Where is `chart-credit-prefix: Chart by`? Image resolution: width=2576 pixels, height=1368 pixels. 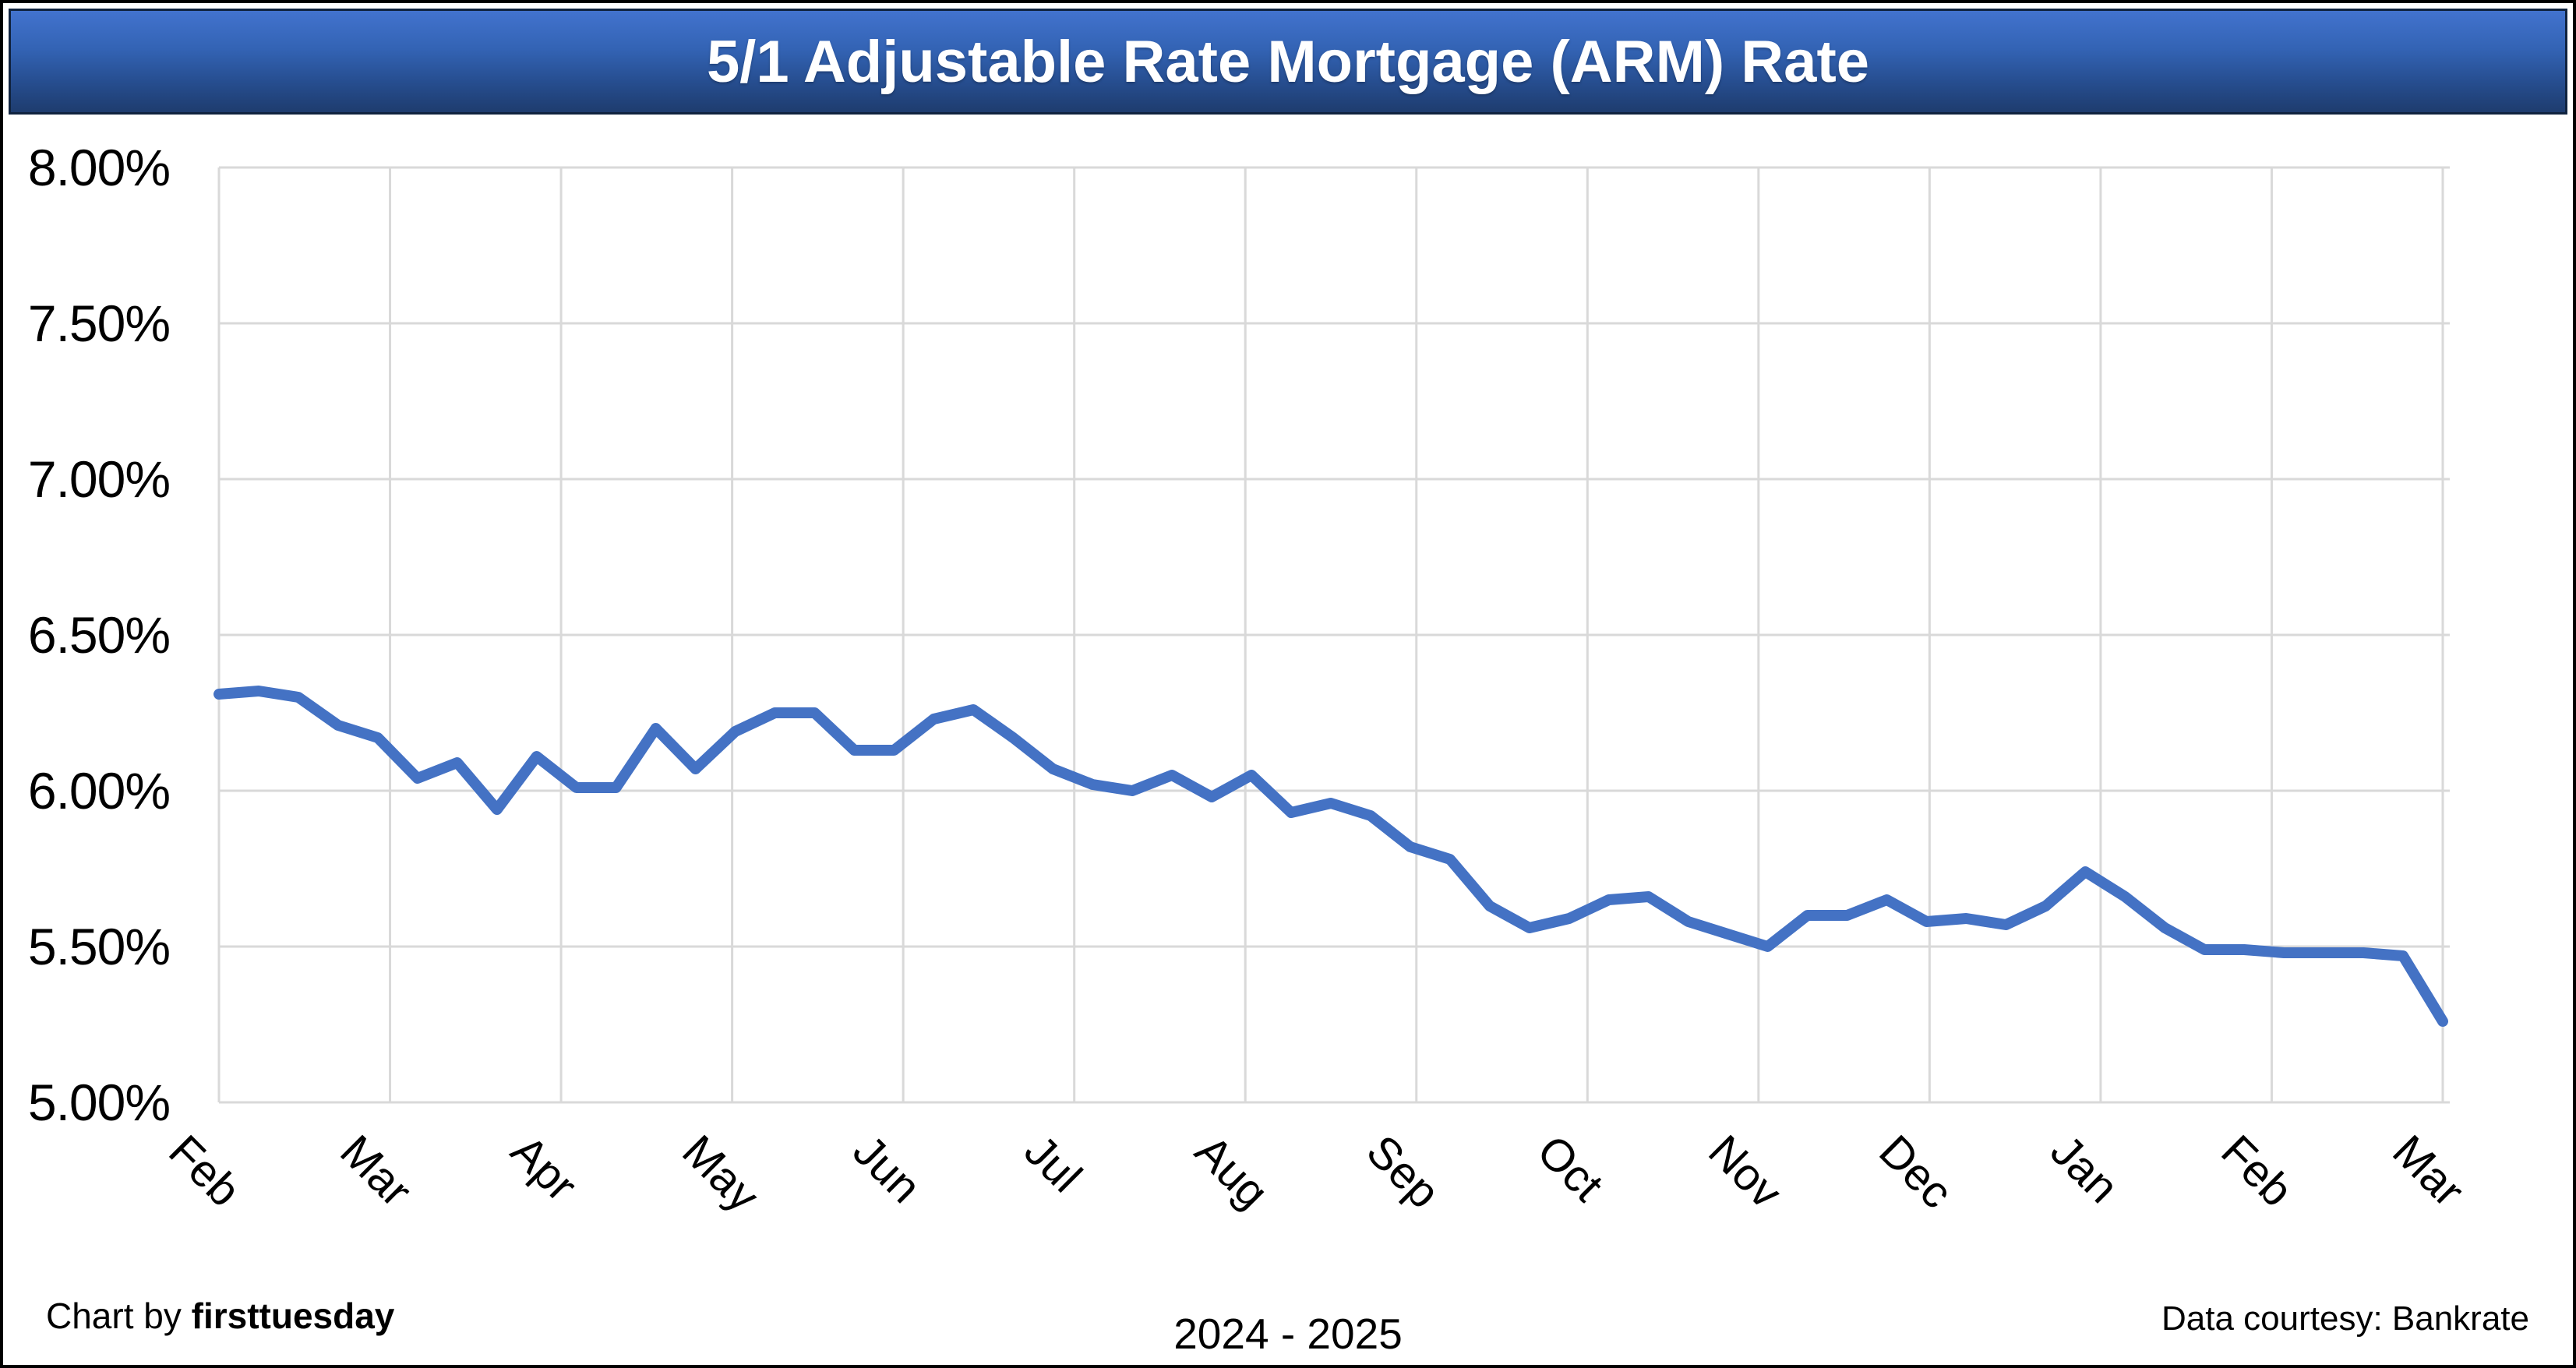 chart-credit-prefix: Chart by is located at coordinates (119, 1316).